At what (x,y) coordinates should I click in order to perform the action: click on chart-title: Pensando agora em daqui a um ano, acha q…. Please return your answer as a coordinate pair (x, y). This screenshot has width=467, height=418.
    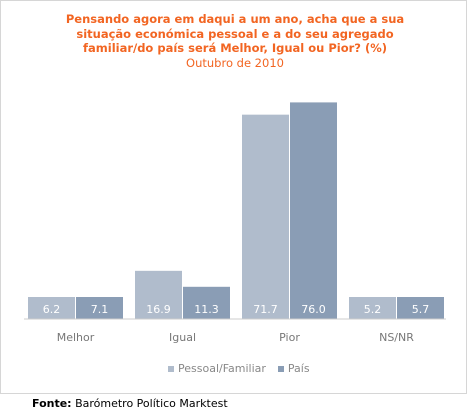
    Looking at the image, I should click on (235, 33).